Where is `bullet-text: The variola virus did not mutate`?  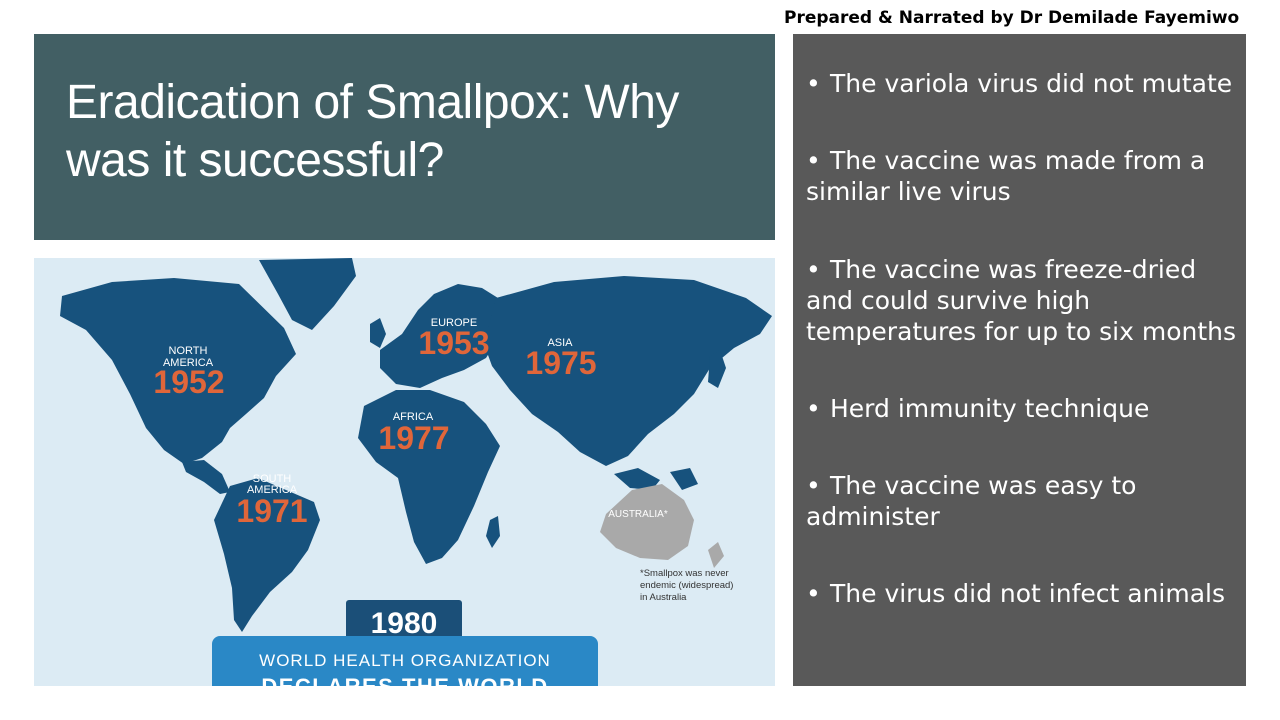
bullet-text: The variola virus did not mutate is located at coordinates (1031, 83).